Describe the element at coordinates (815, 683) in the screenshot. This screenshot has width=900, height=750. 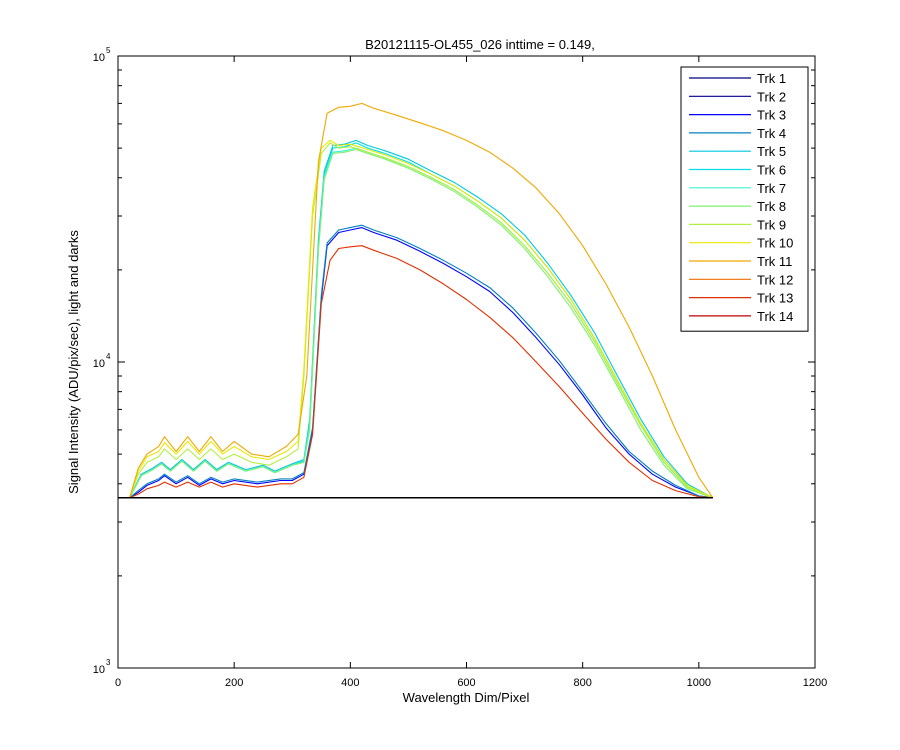
I see `x-tick-label: 1200` at that location.